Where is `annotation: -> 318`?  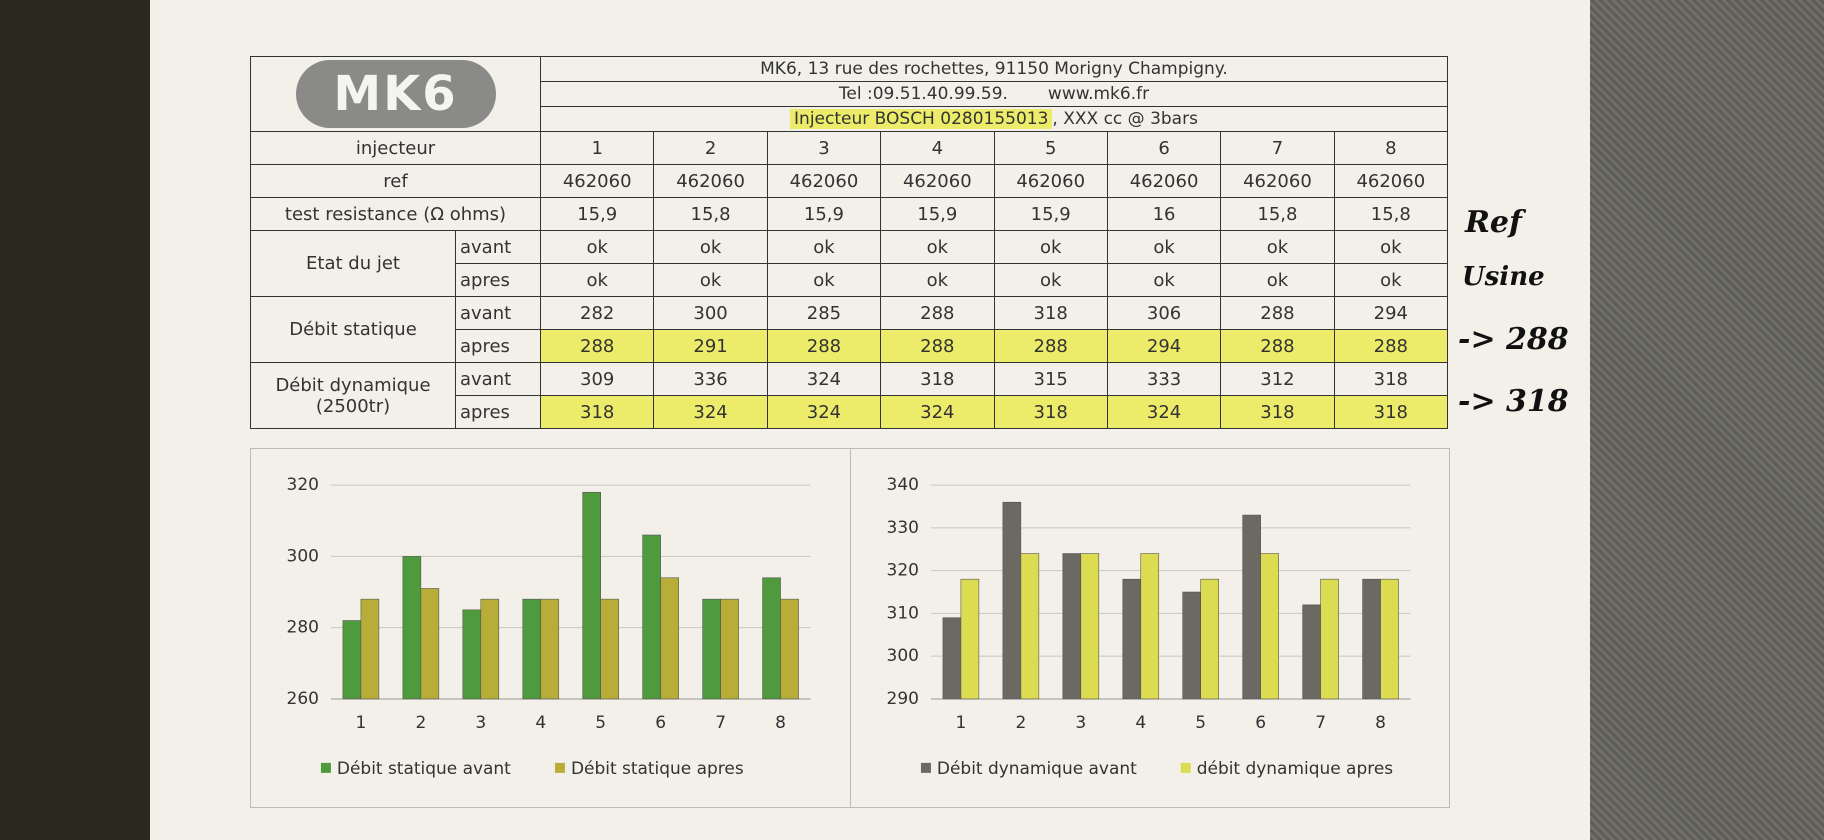
annotation: -> 318 is located at coordinates (1513, 401).